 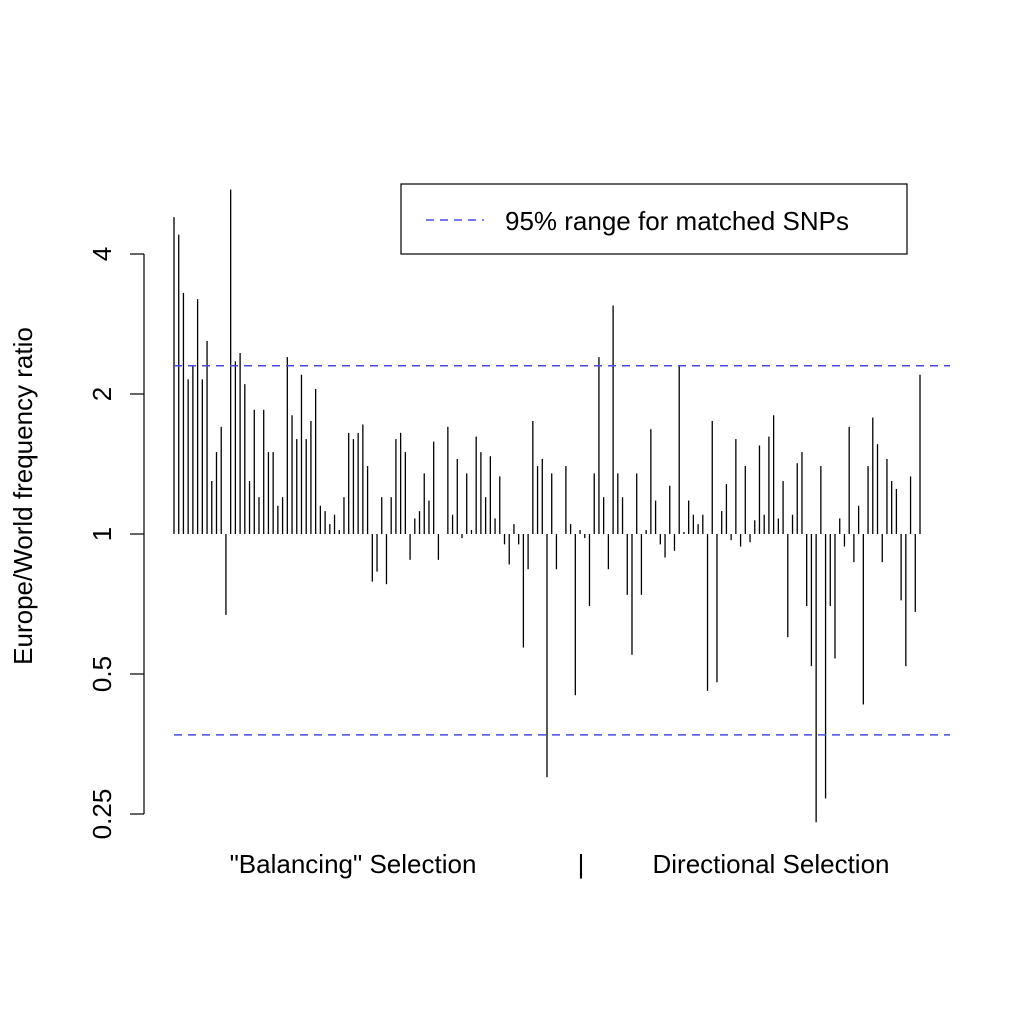 What do you see at coordinates (102, 674) in the screenshot?
I see `y-tick-label: 0.5` at bounding box center [102, 674].